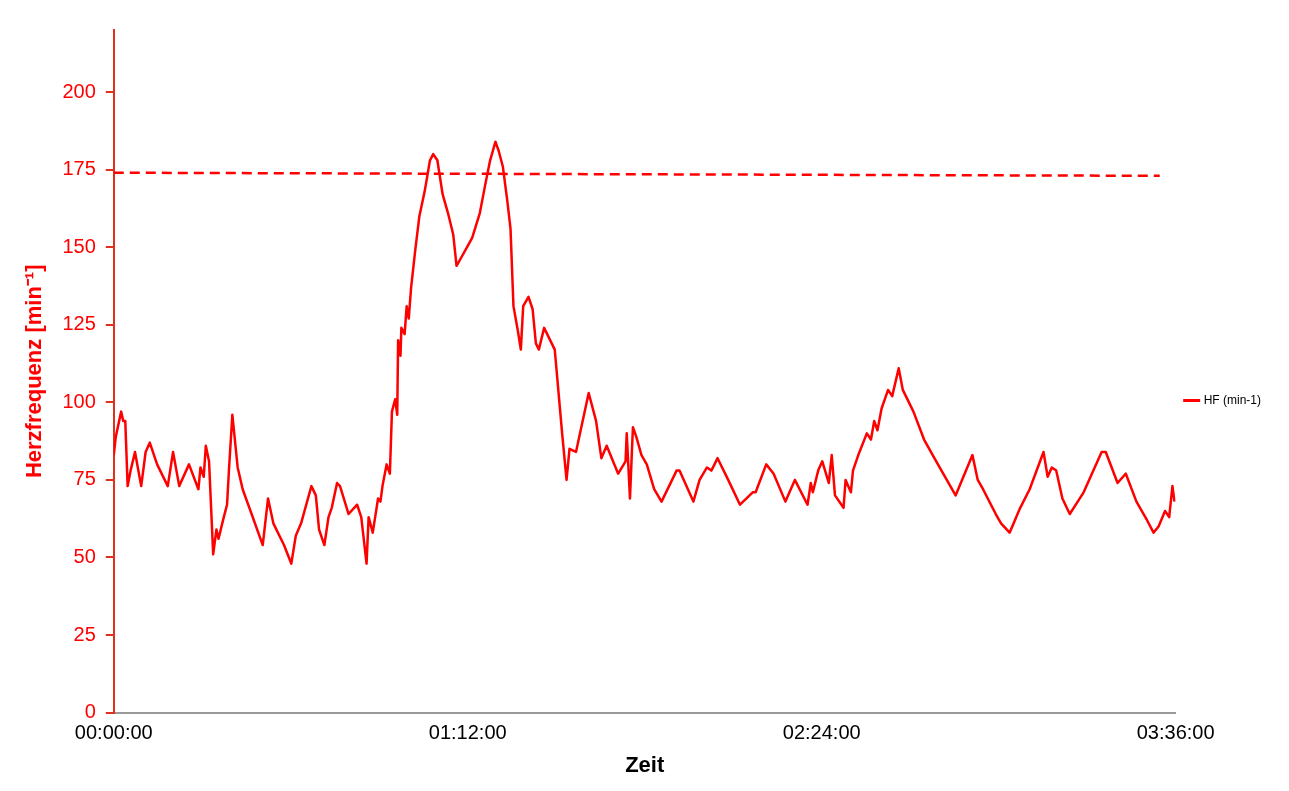  What do you see at coordinates (1232, 399) in the screenshot?
I see `legend-label: HF (min-1)` at bounding box center [1232, 399].